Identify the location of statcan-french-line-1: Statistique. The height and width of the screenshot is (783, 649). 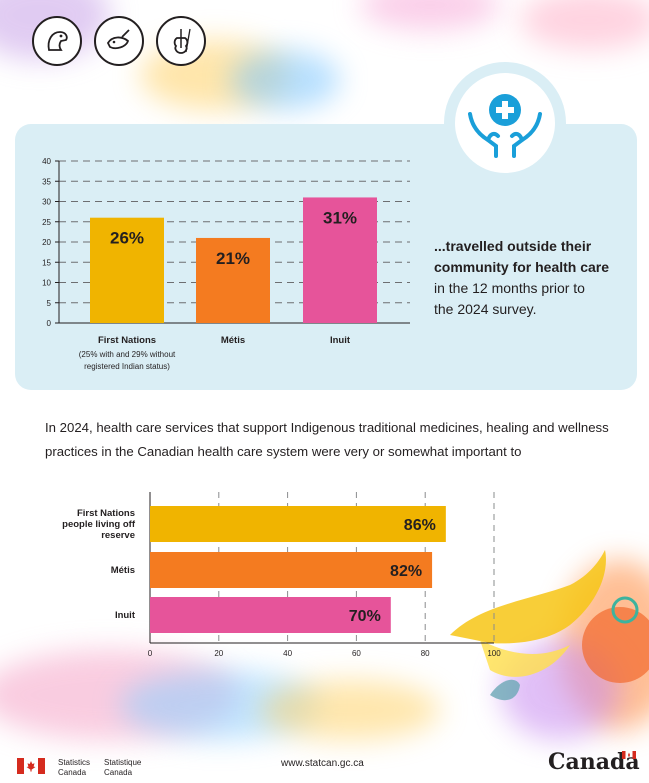
(123, 762).